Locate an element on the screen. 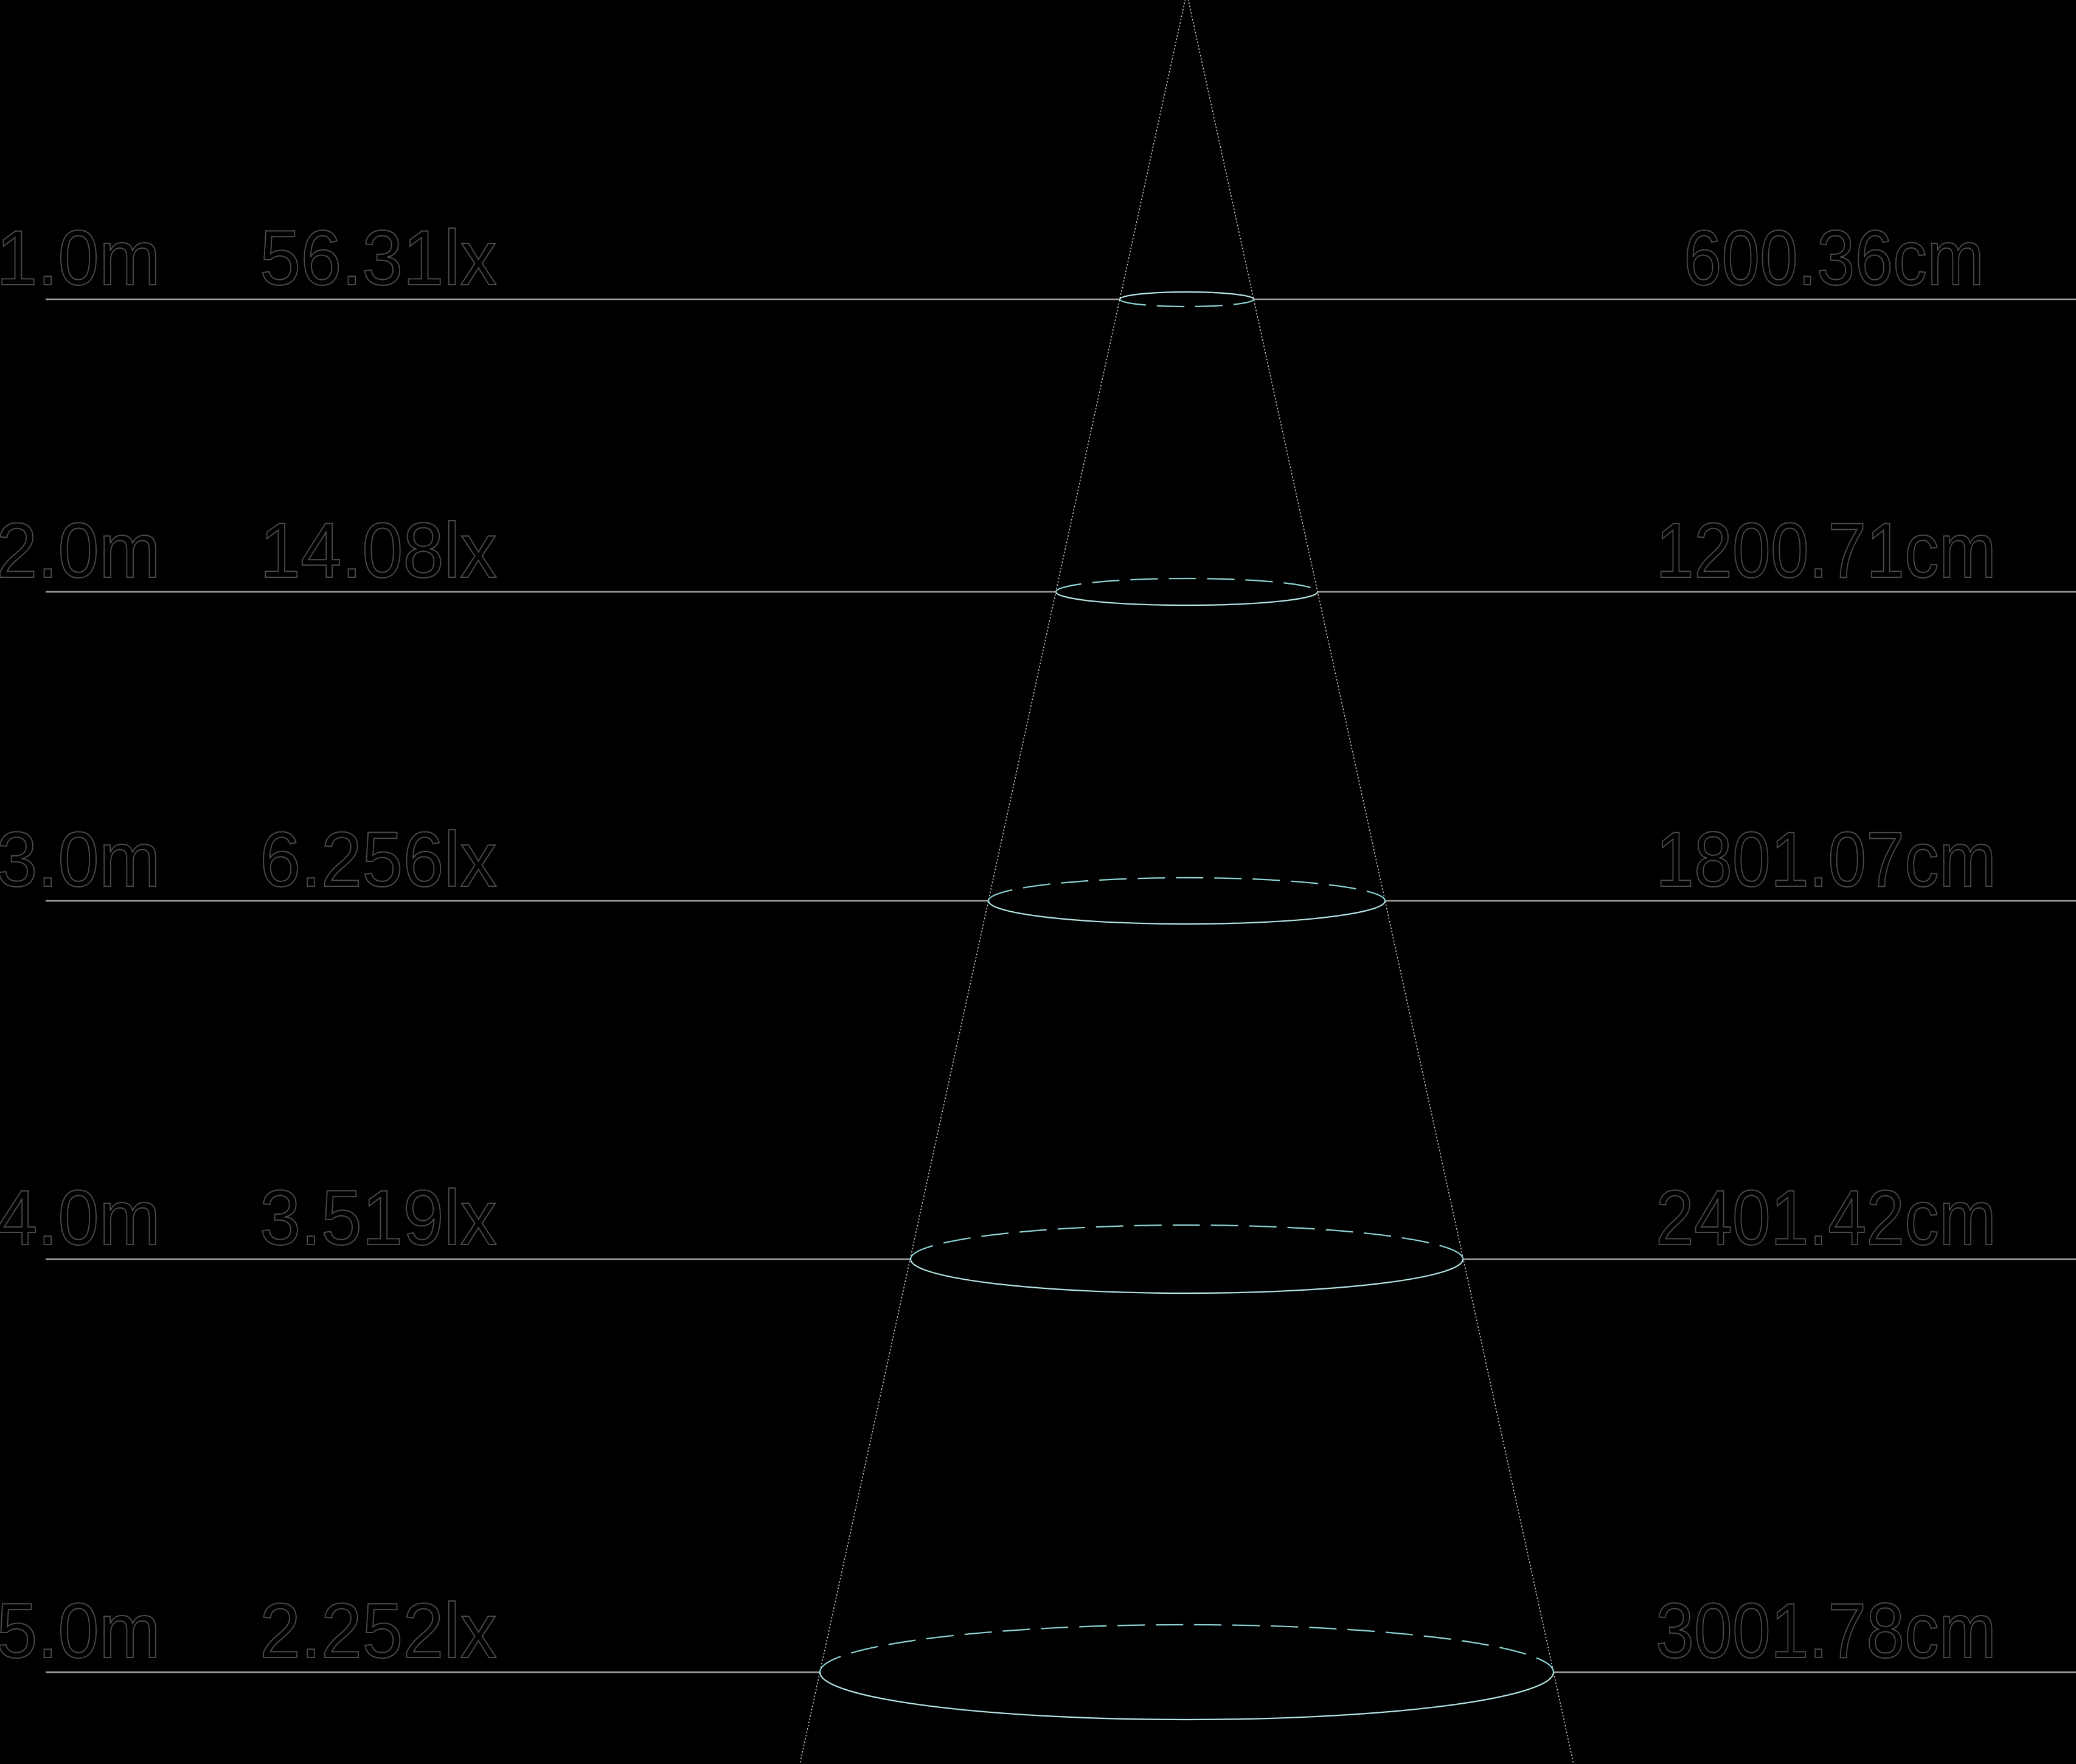 This screenshot has height=1764, width=2076. ellipse-5m-bottom-arc is located at coordinates (1187, 1696).